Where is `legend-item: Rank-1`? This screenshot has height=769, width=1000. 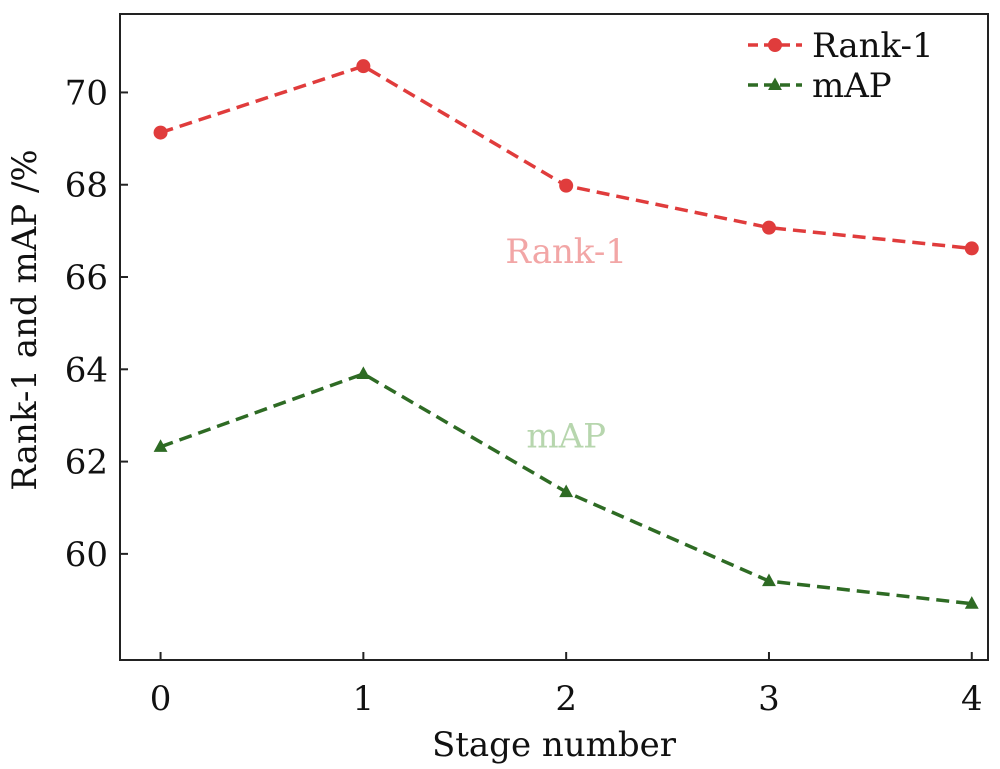 legend-item: Rank-1 is located at coordinates (841, 46).